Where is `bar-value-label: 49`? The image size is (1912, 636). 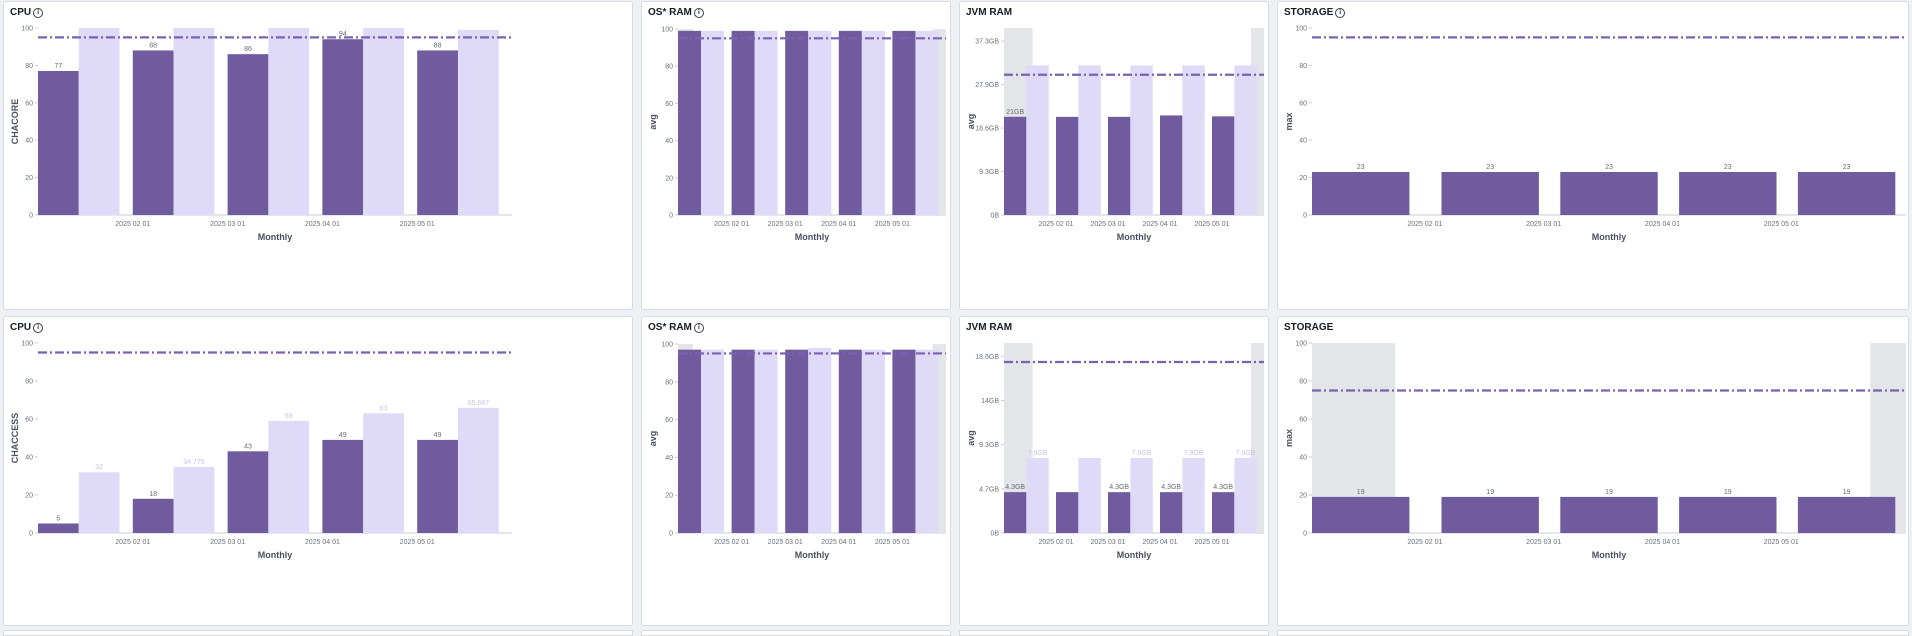 bar-value-label: 49 is located at coordinates (343, 435).